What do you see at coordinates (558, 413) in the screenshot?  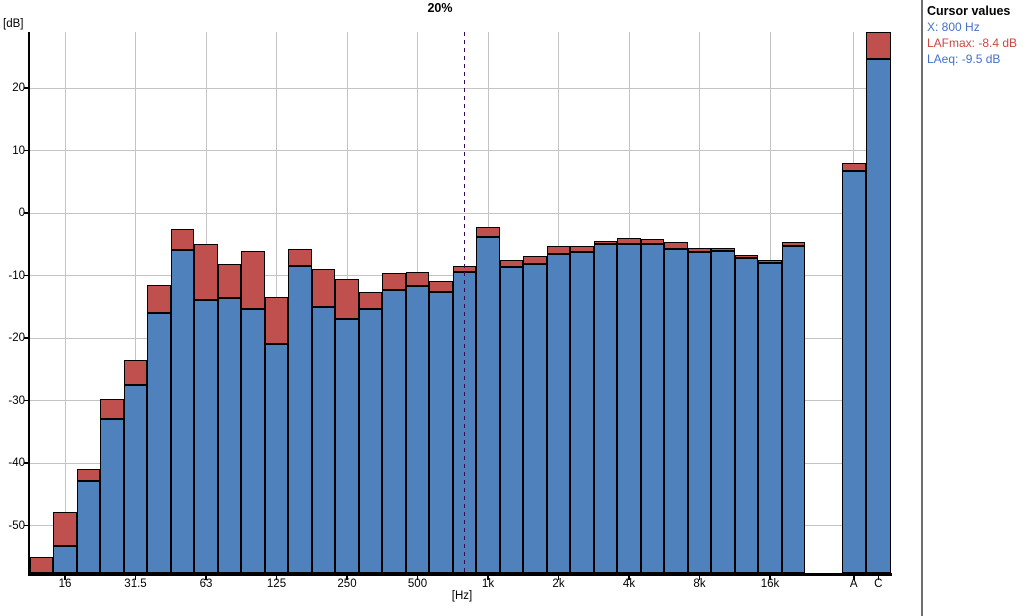 I see `bar-laeq-2k` at bounding box center [558, 413].